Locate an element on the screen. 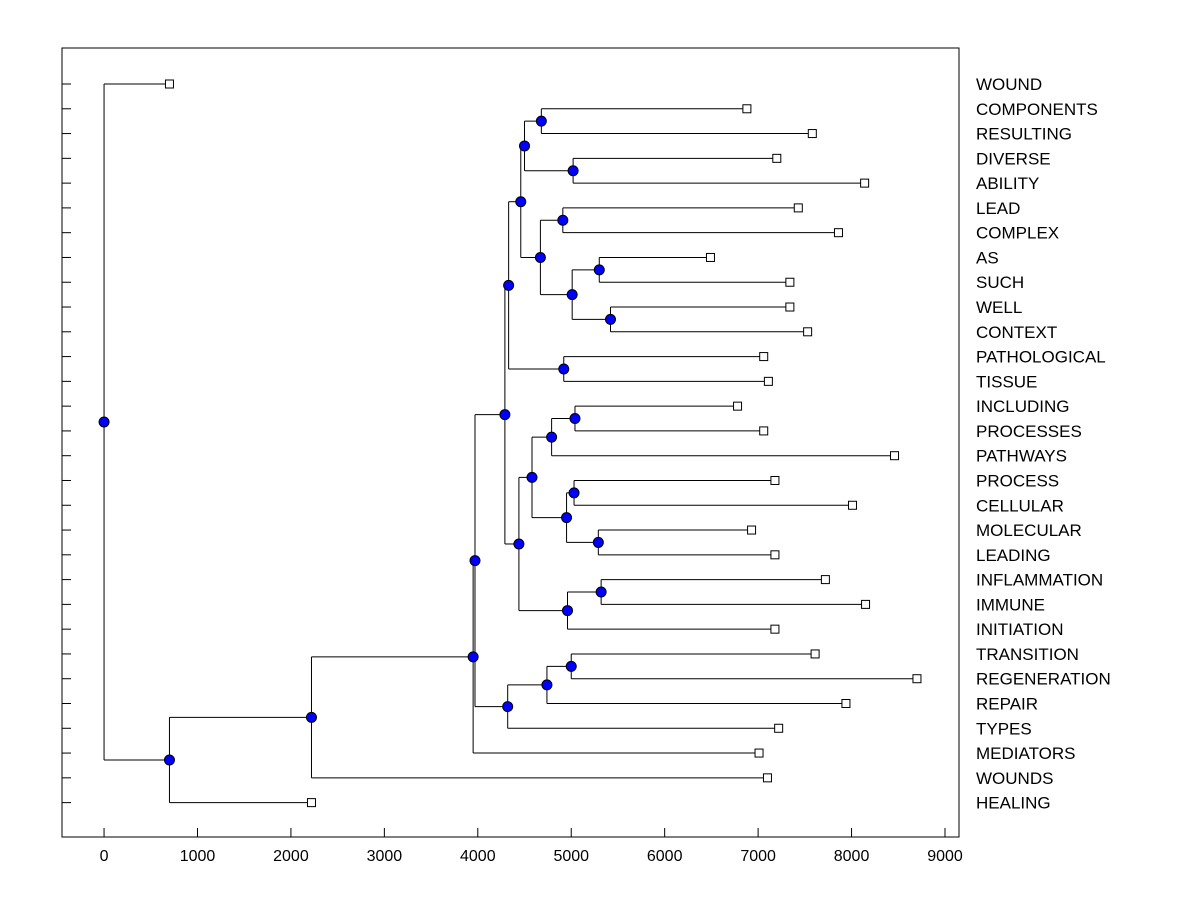 This screenshot has height=900, width=1200. leaf-label-as: AS is located at coordinates (987, 257).